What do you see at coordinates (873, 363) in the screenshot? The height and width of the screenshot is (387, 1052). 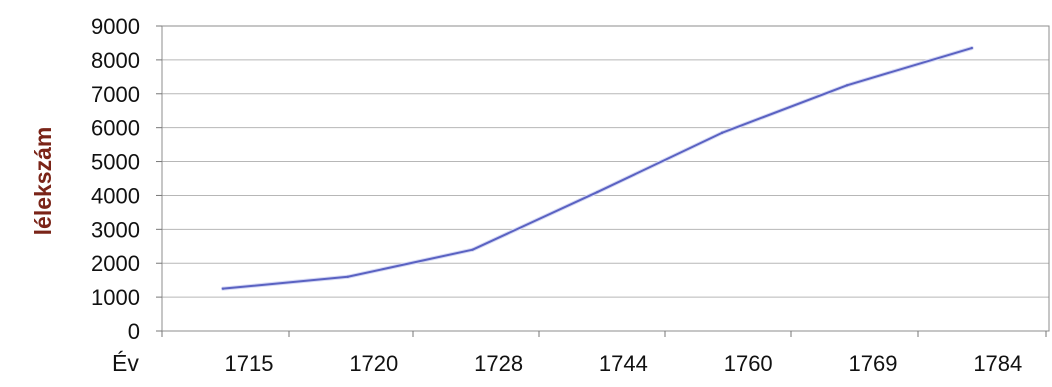 I see `x-tick-label: 1769` at bounding box center [873, 363].